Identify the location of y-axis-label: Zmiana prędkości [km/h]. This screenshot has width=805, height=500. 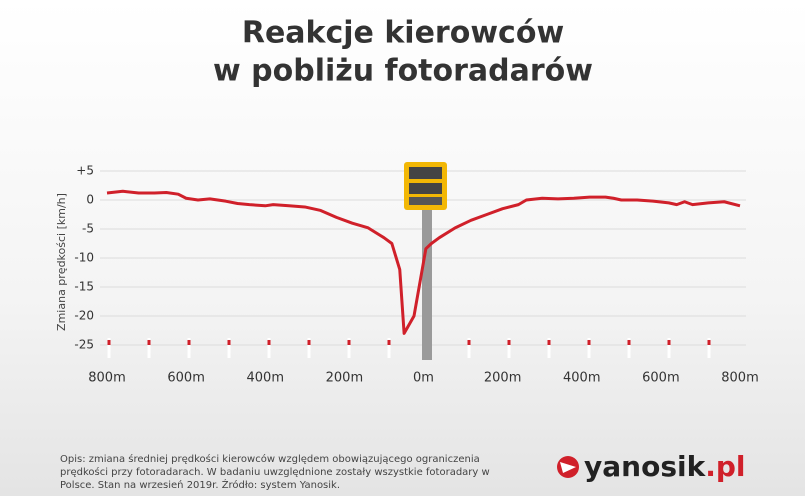
(61, 262).